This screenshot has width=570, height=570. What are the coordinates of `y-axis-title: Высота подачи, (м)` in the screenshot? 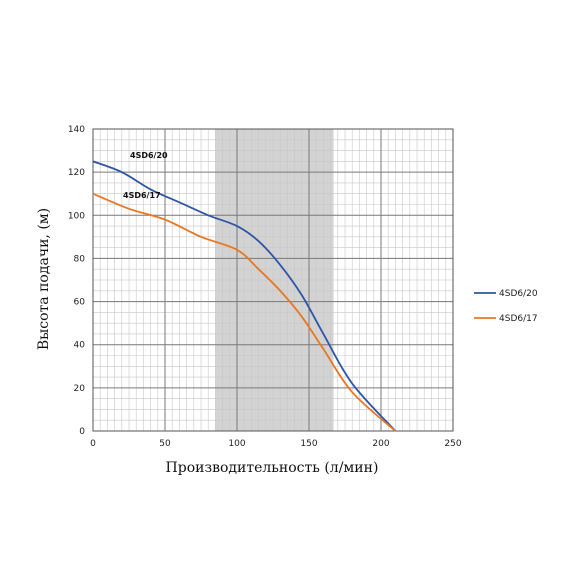 It's located at (44, 279).